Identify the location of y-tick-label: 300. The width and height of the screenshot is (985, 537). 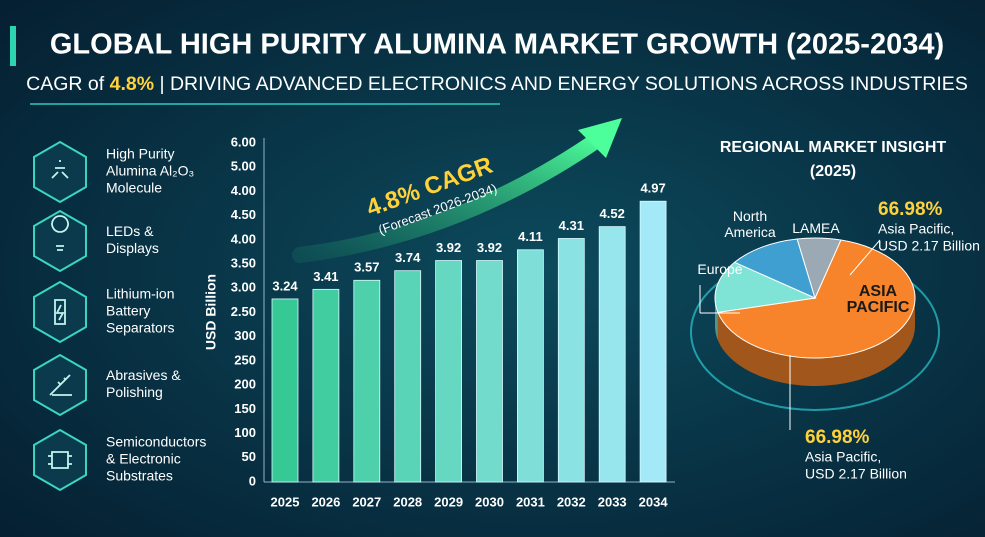
(245, 335).